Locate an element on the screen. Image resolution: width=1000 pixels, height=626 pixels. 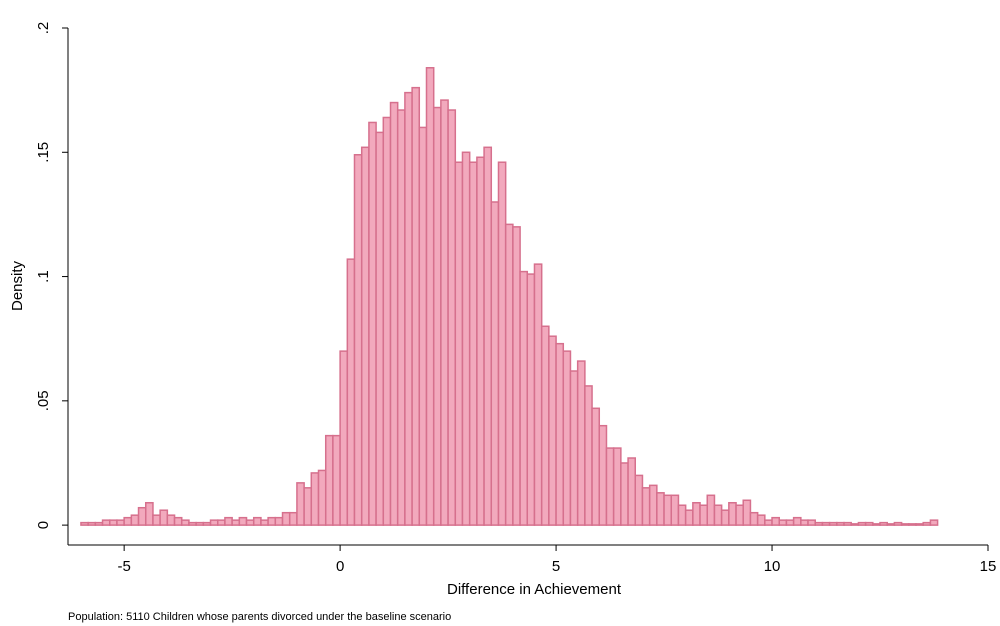
y-axis-title: Density is located at coordinates (17, 285).